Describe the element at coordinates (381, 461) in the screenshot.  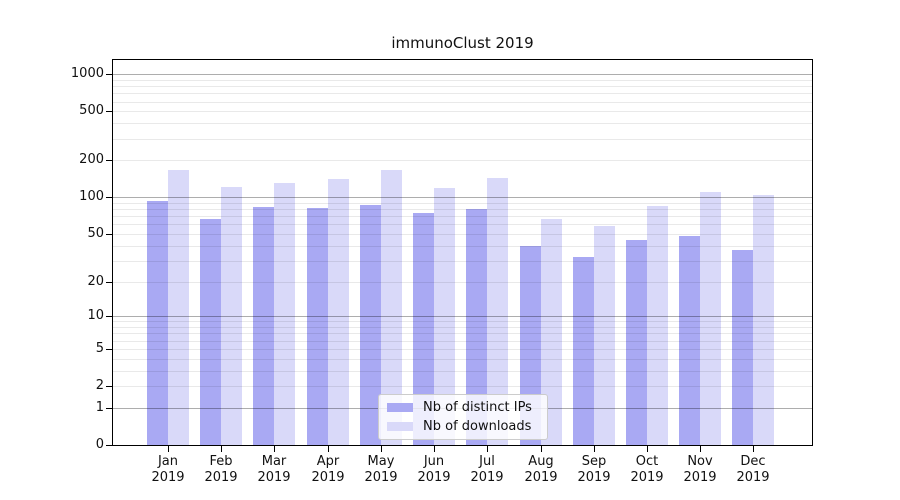
I see `x-tick-month: May` at that location.